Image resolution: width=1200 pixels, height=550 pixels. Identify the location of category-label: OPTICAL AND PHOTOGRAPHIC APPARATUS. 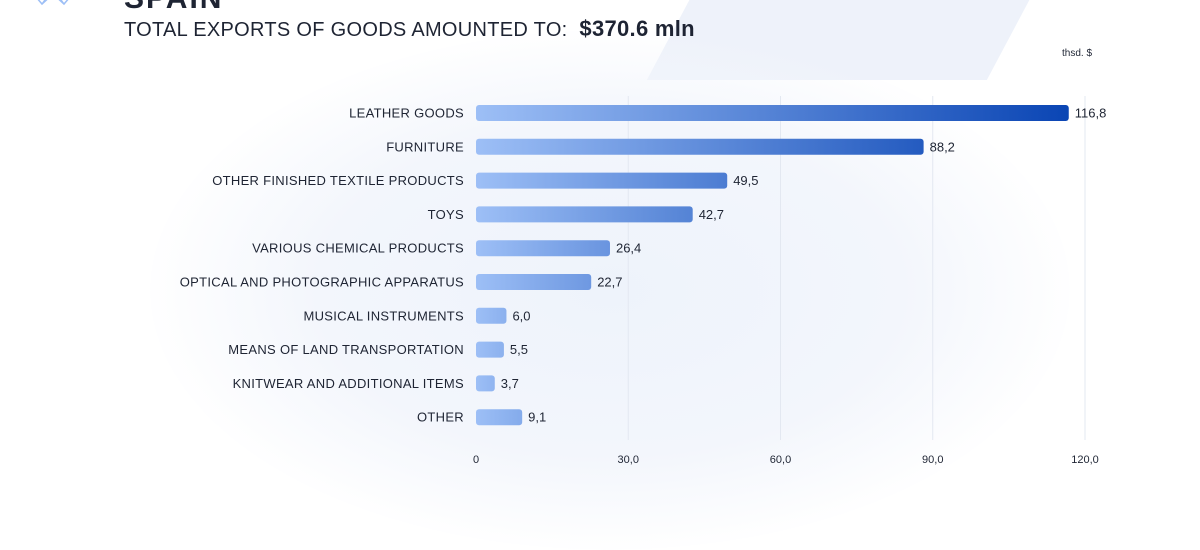
(322, 282).